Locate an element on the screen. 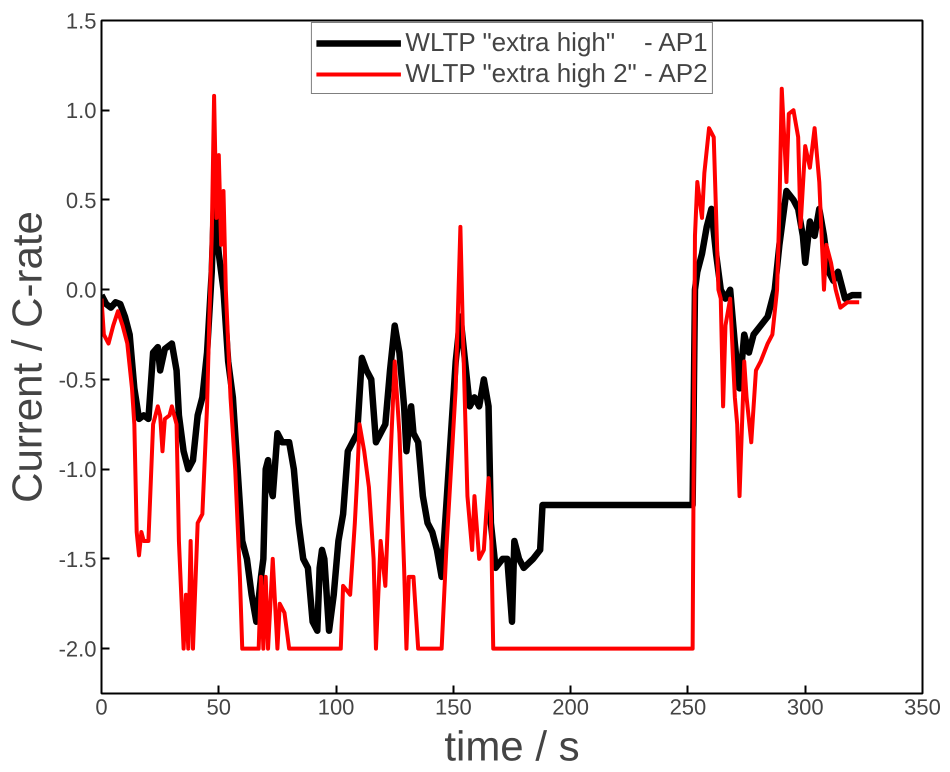 This screenshot has height=772, width=950. x-tick-label: 300 is located at coordinates (805, 707).